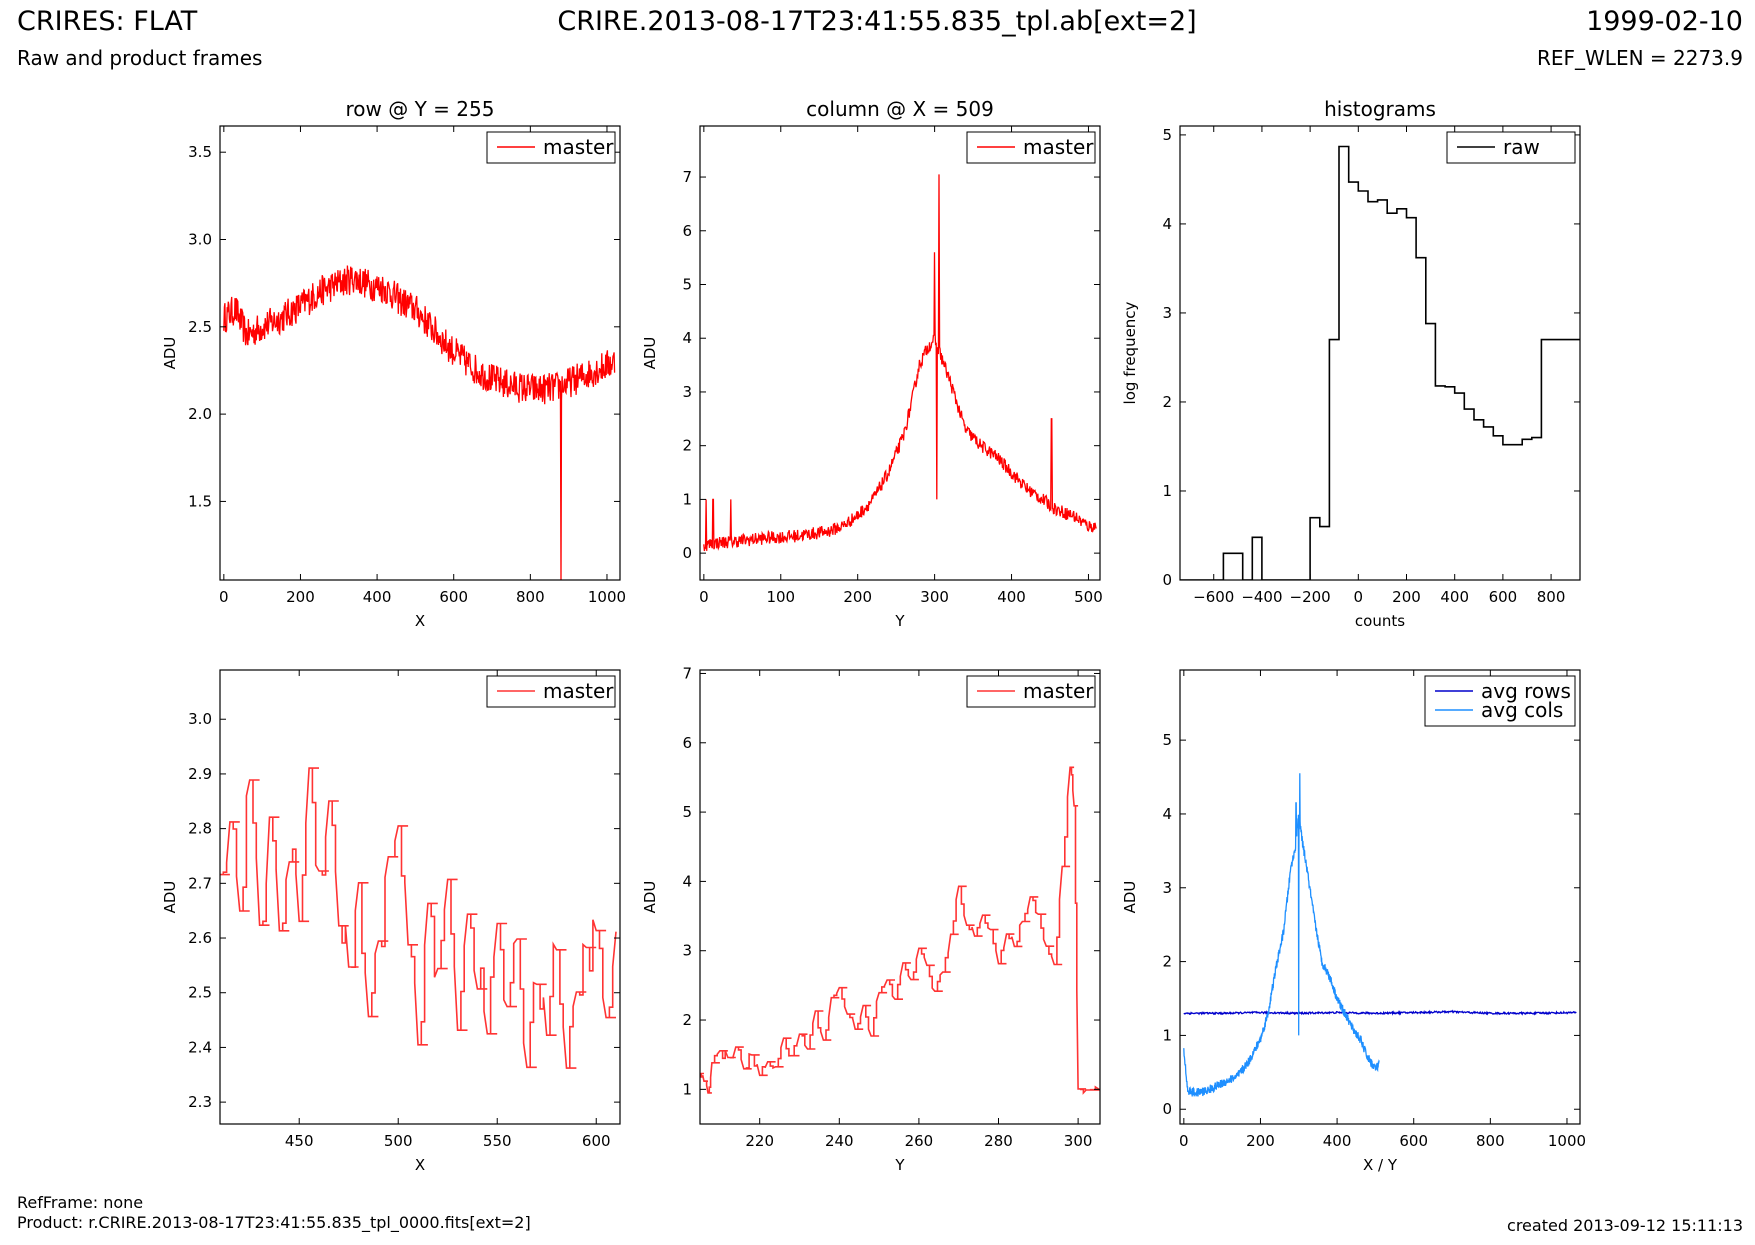  What do you see at coordinates (1130, 352) in the screenshot?
I see `y-axis-label: log frequency` at bounding box center [1130, 352].